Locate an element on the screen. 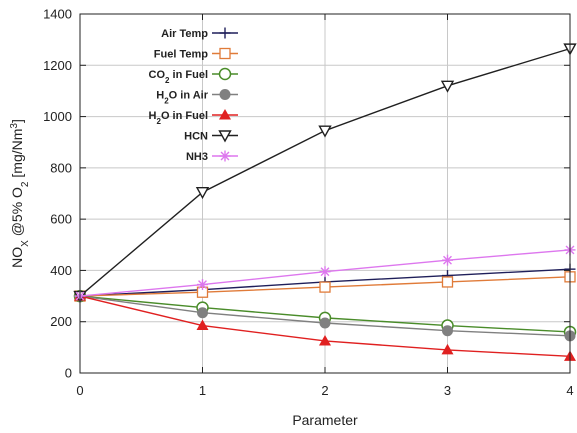 The image size is (577, 433). y-tick-label: 800 is located at coordinates (61, 167).